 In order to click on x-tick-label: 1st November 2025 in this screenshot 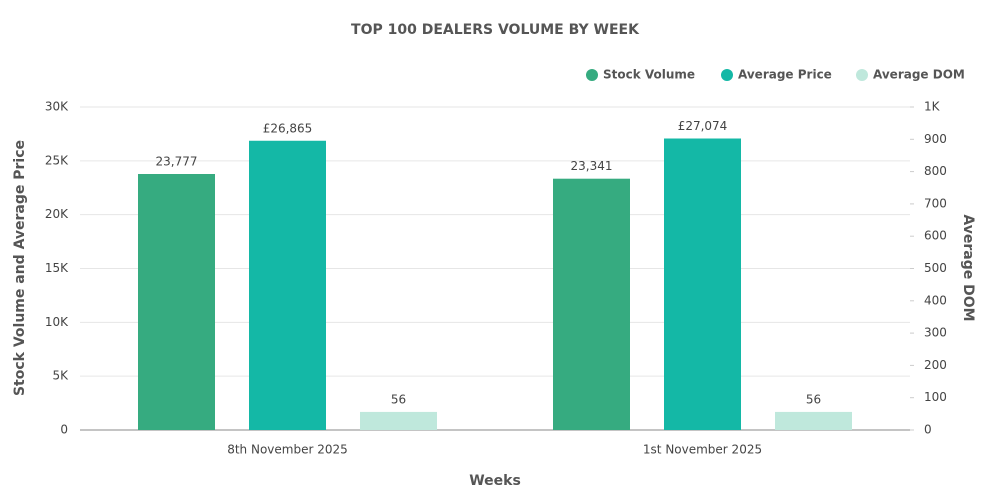, I will do `click(702, 450)`.